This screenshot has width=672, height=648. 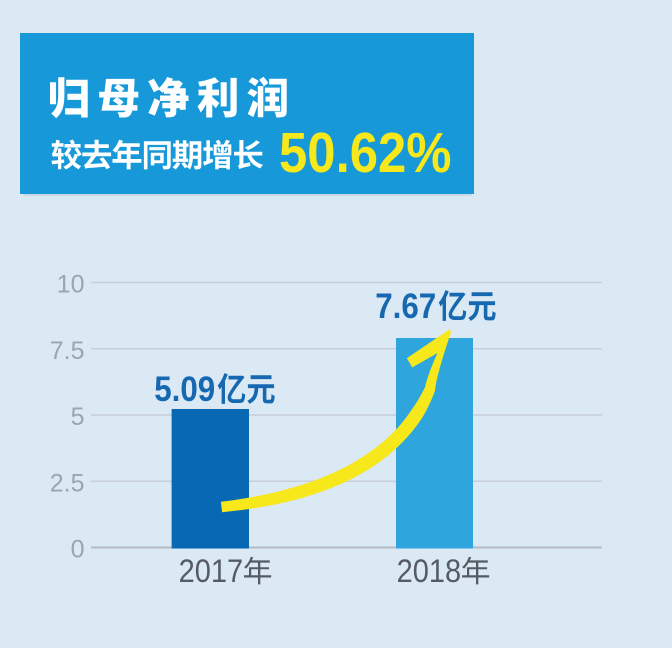 What do you see at coordinates (71, 285) in the screenshot?
I see `svg-text: 10` at bounding box center [71, 285].